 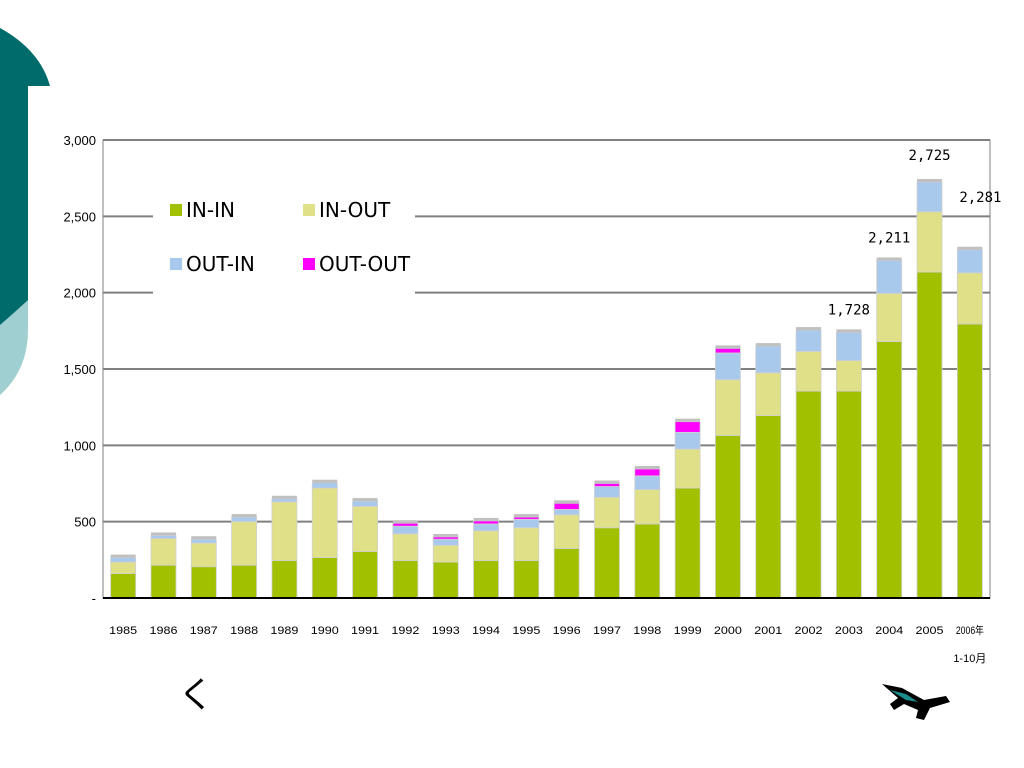 What do you see at coordinates (889, 238) in the screenshot?
I see `total-label: 2,211` at bounding box center [889, 238].